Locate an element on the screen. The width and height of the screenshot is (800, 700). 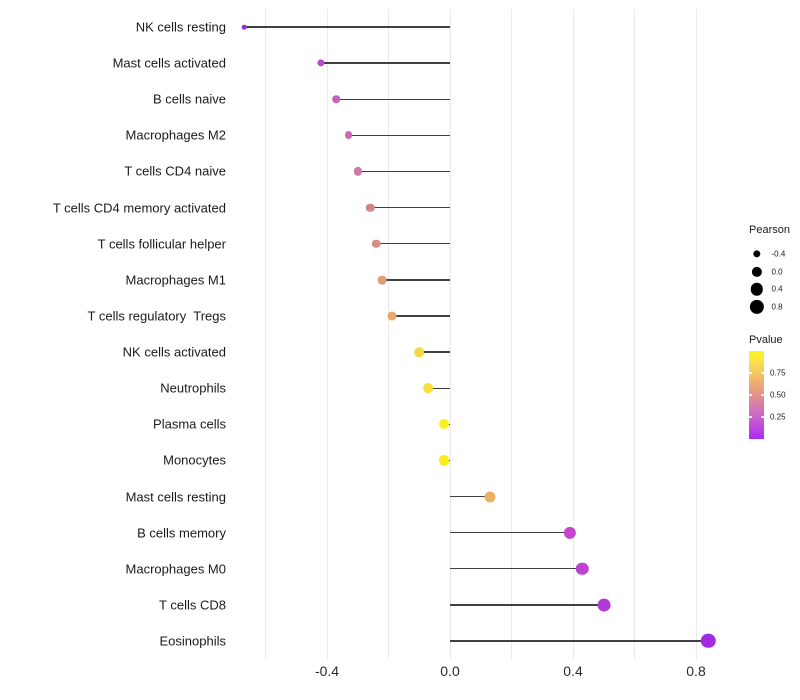
pearson-legend-title: Pearson is located at coordinates (769, 230).